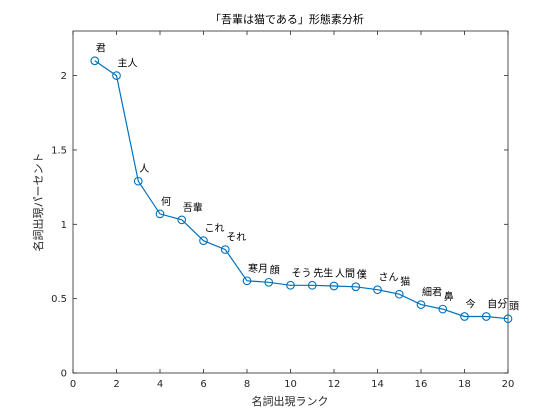  I want to click on y-axis-title: 名詞出現パーセント, so click(38, 202).